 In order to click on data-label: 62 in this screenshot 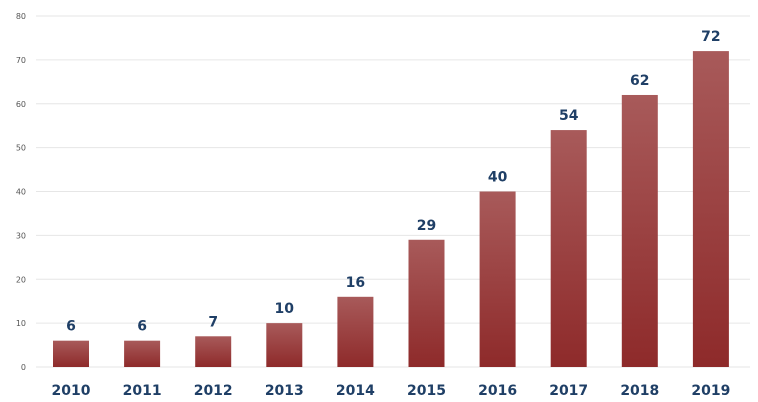, I will do `click(639, 81)`.